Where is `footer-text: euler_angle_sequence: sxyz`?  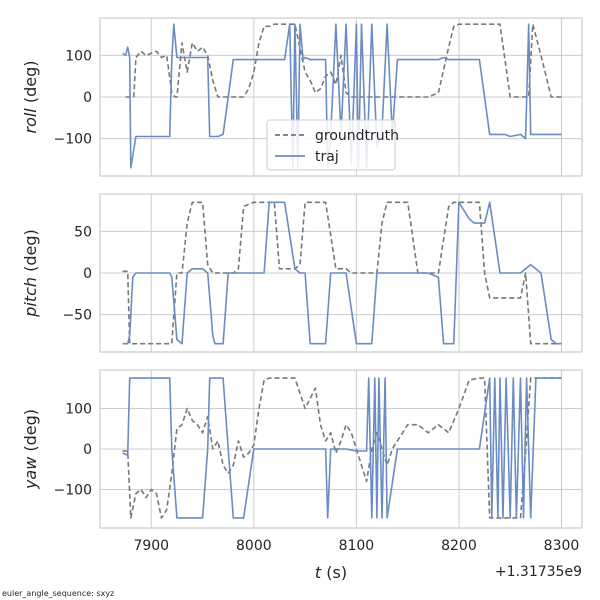 footer-text: euler_angle_sequence: sxyz is located at coordinates (58, 593).